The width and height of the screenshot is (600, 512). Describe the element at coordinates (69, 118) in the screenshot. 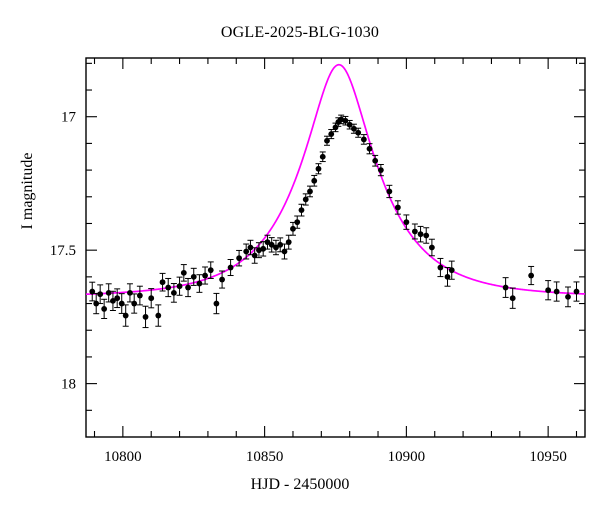

I see `y-tick-label: 17` at that location.